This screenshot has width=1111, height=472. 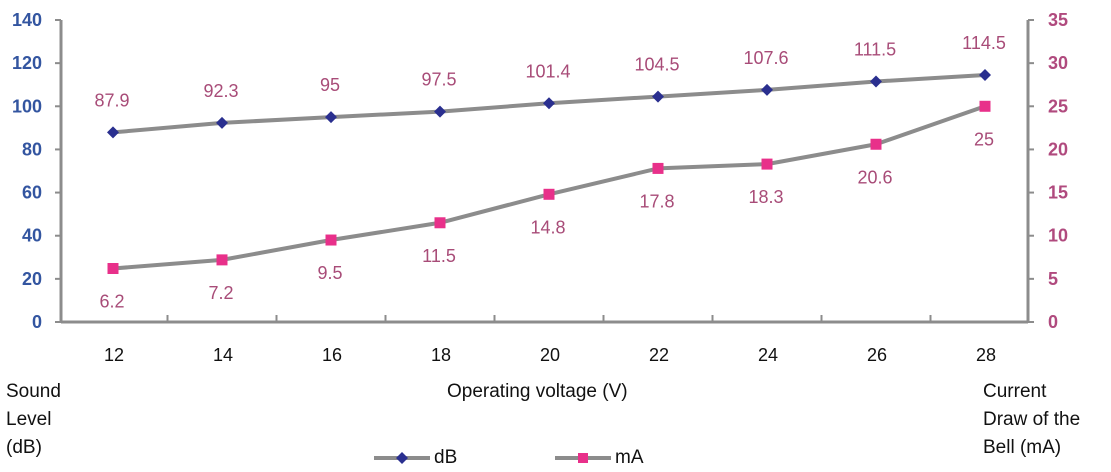 What do you see at coordinates (874, 177) in the screenshot?
I see `data-label-ma: 20.6` at bounding box center [874, 177].